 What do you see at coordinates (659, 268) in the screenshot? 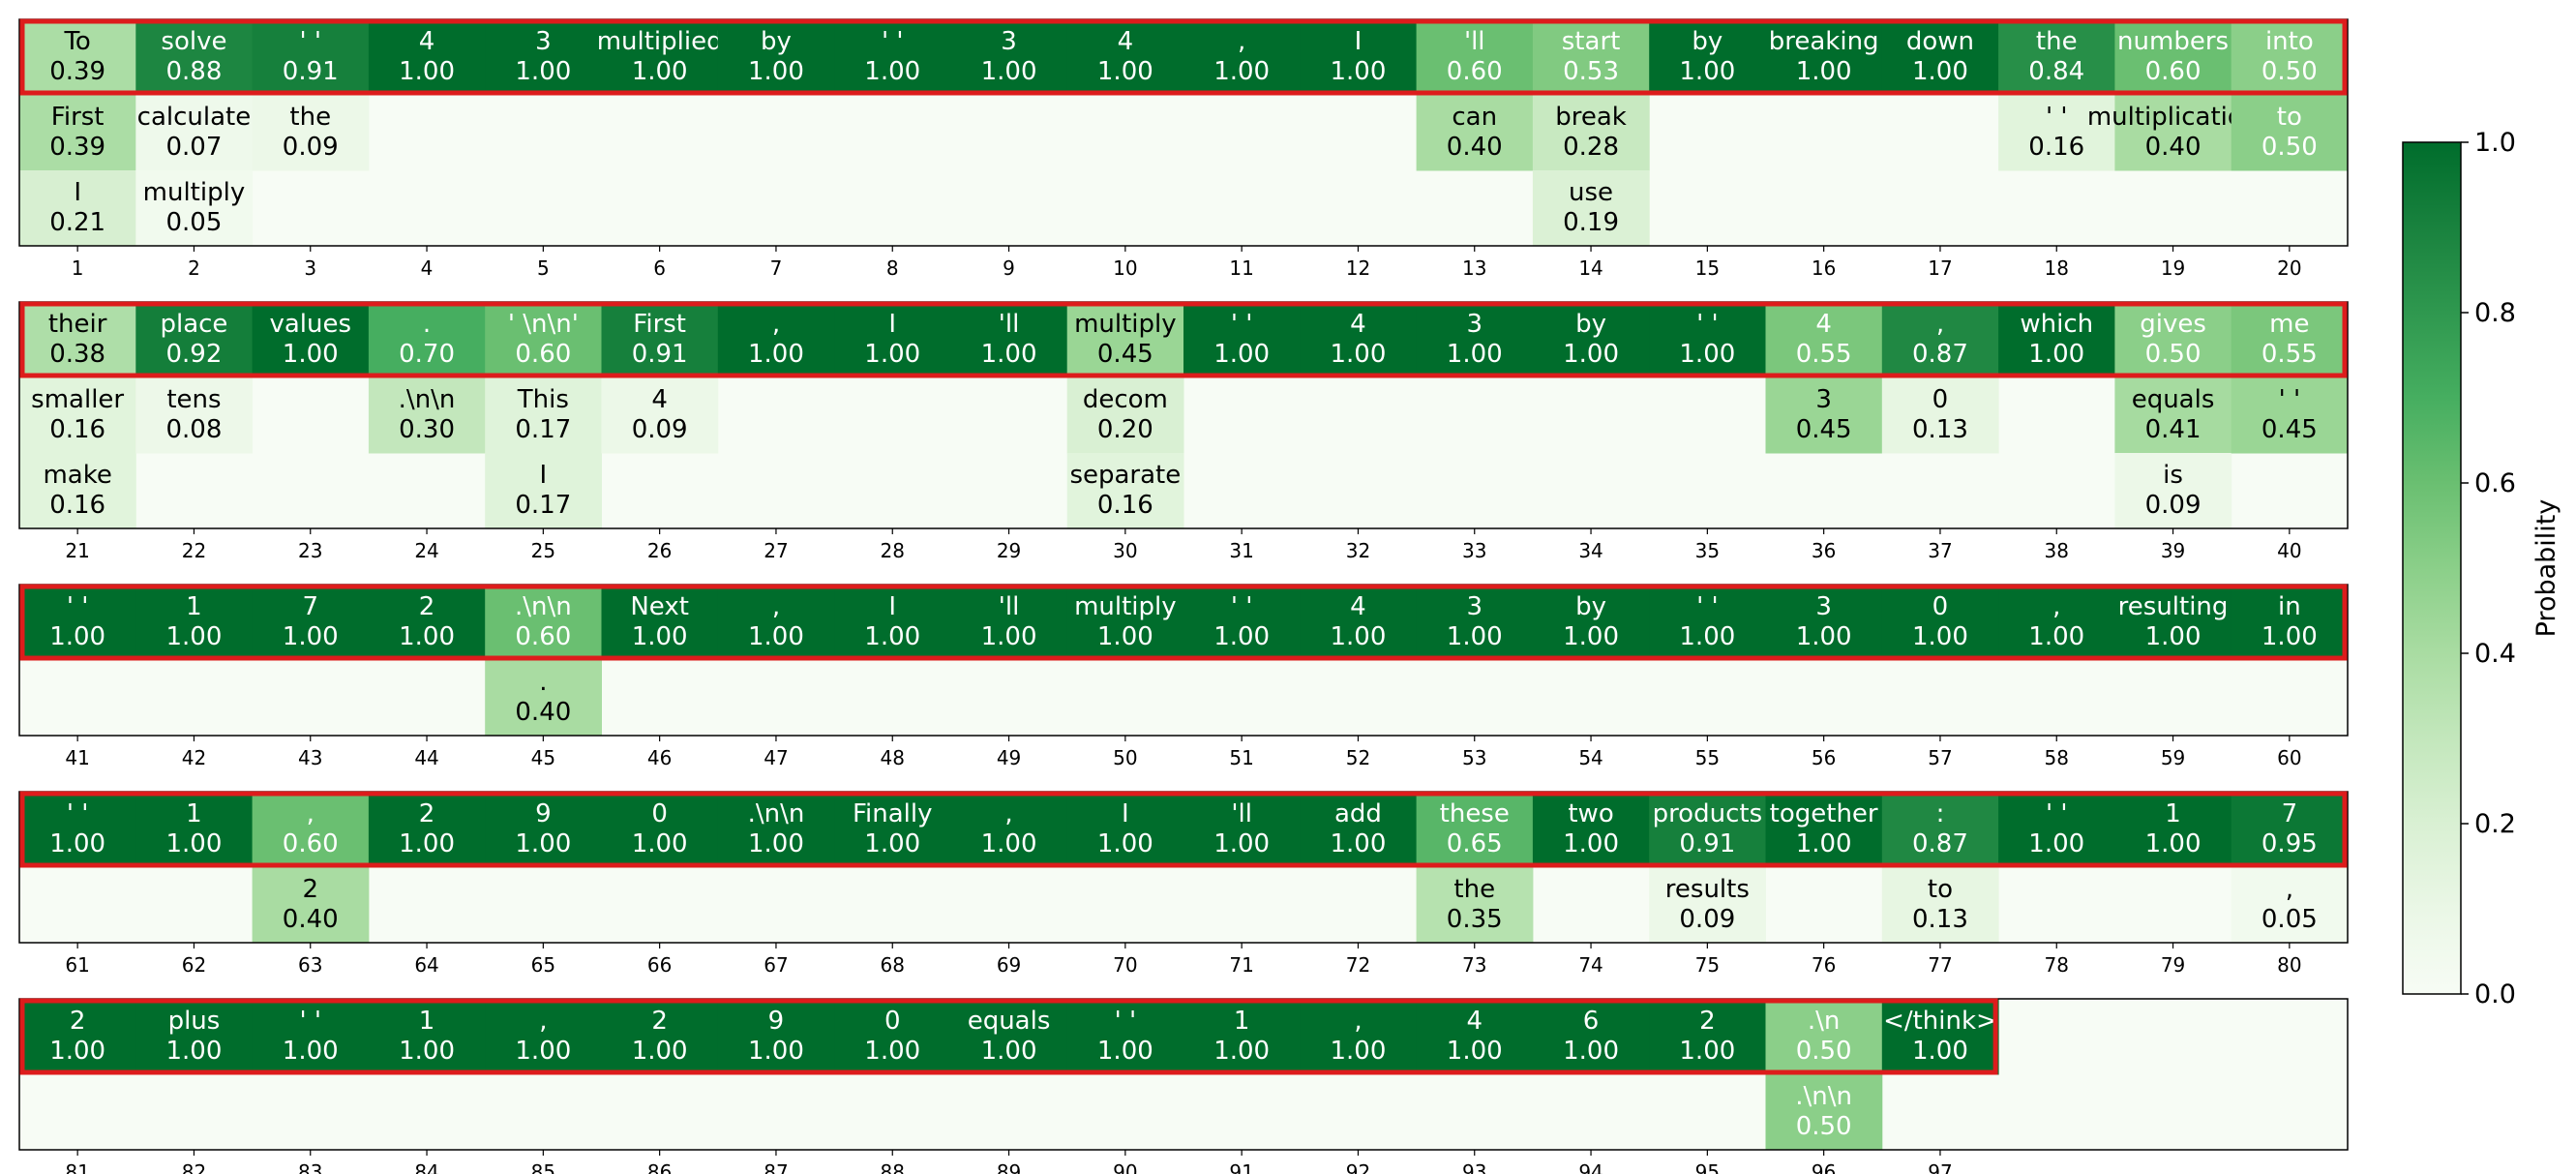
I see `position-index-label: 6` at bounding box center [659, 268].